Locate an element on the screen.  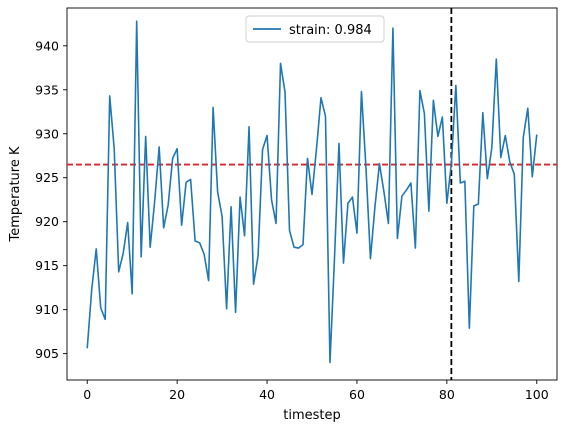
x-tick-label: 0 is located at coordinates (87, 394).